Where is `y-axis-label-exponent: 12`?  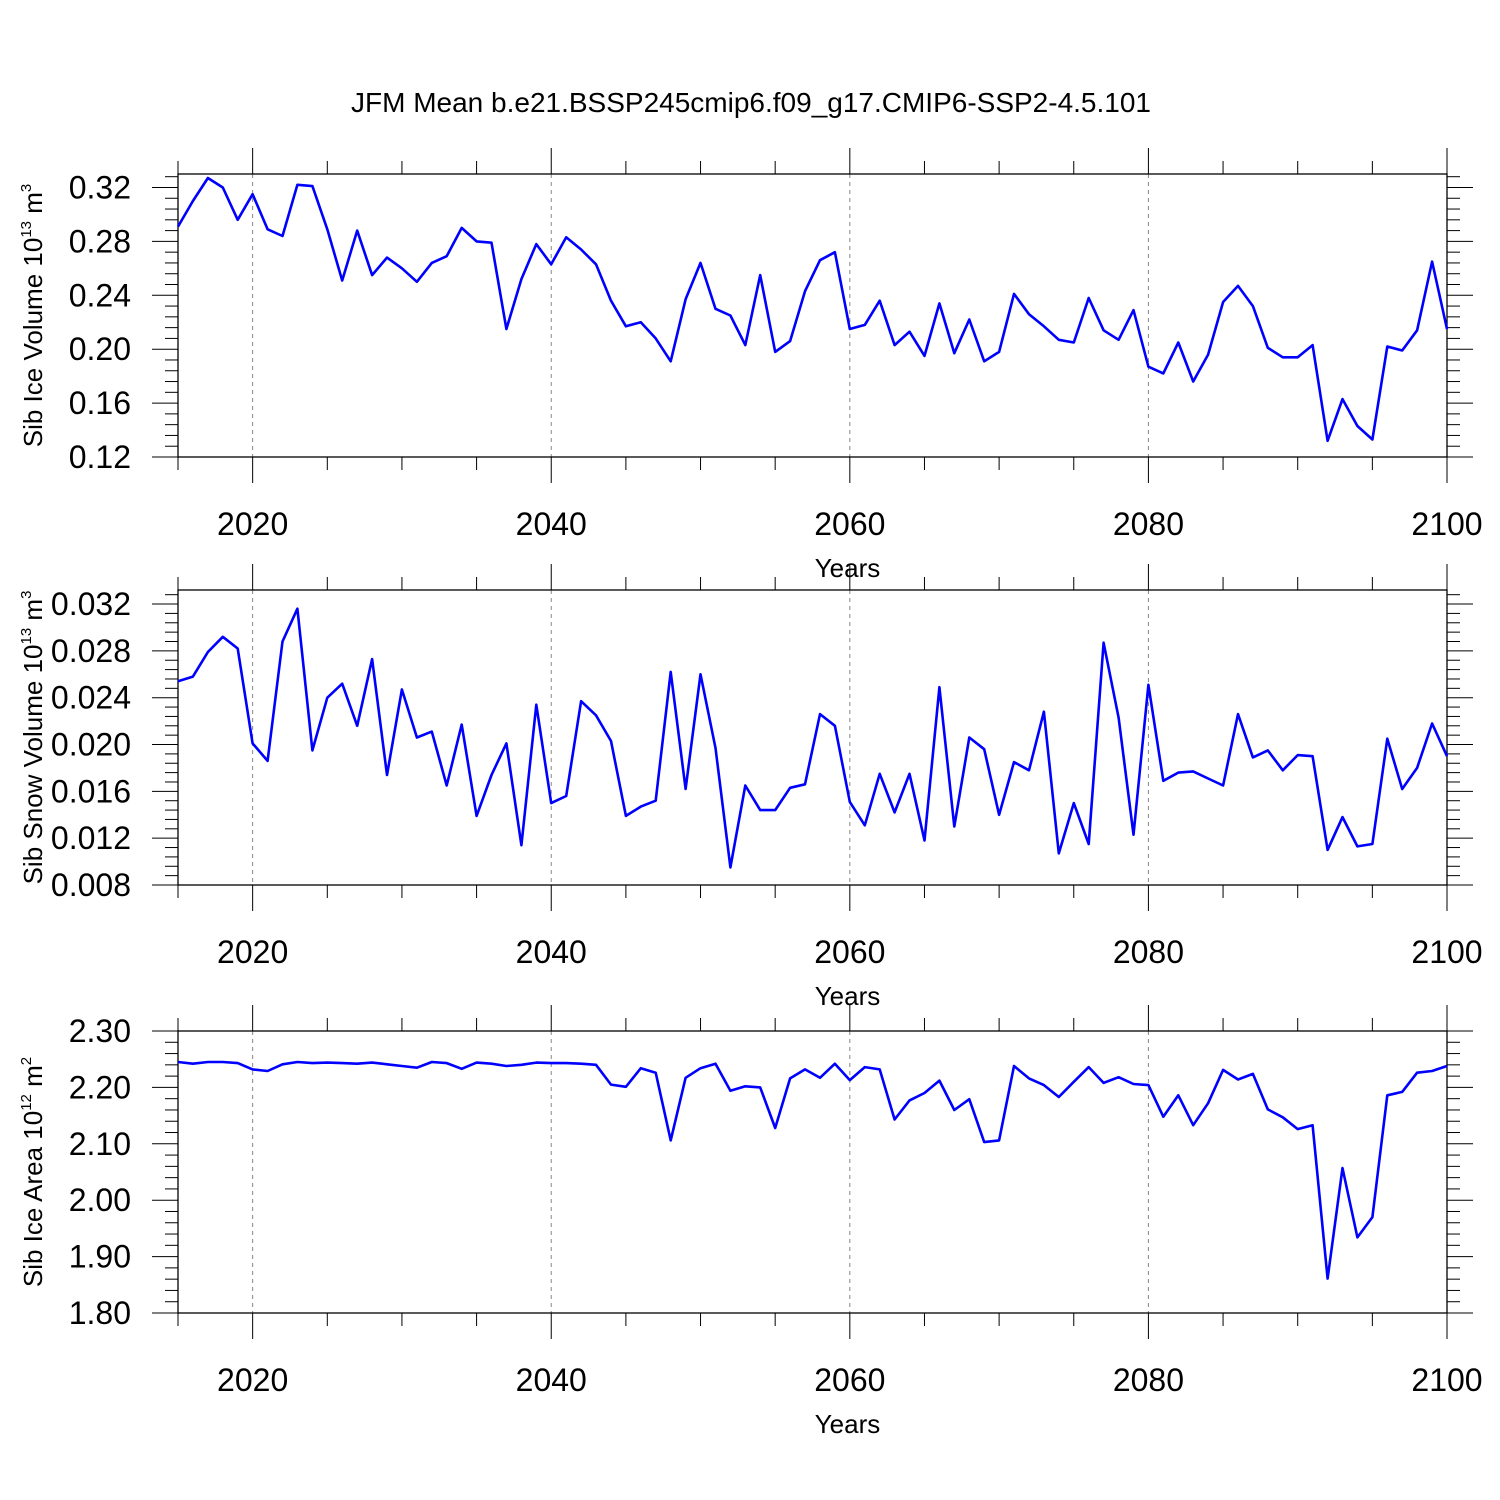
y-axis-label-exponent: 12 is located at coordinates (26, 1102).